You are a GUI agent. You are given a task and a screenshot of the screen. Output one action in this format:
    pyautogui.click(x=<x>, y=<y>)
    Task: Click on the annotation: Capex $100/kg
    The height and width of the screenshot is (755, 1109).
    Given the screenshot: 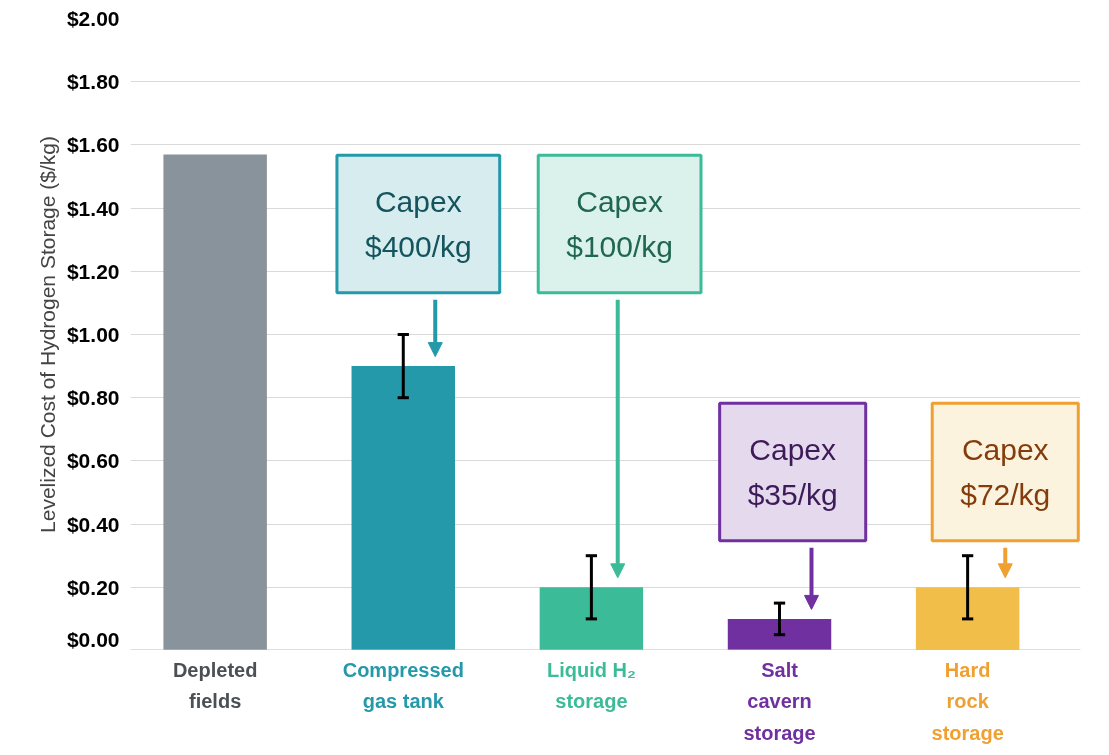 What is the action you would take?
    pyautogui.click(x=619, y=224)
    